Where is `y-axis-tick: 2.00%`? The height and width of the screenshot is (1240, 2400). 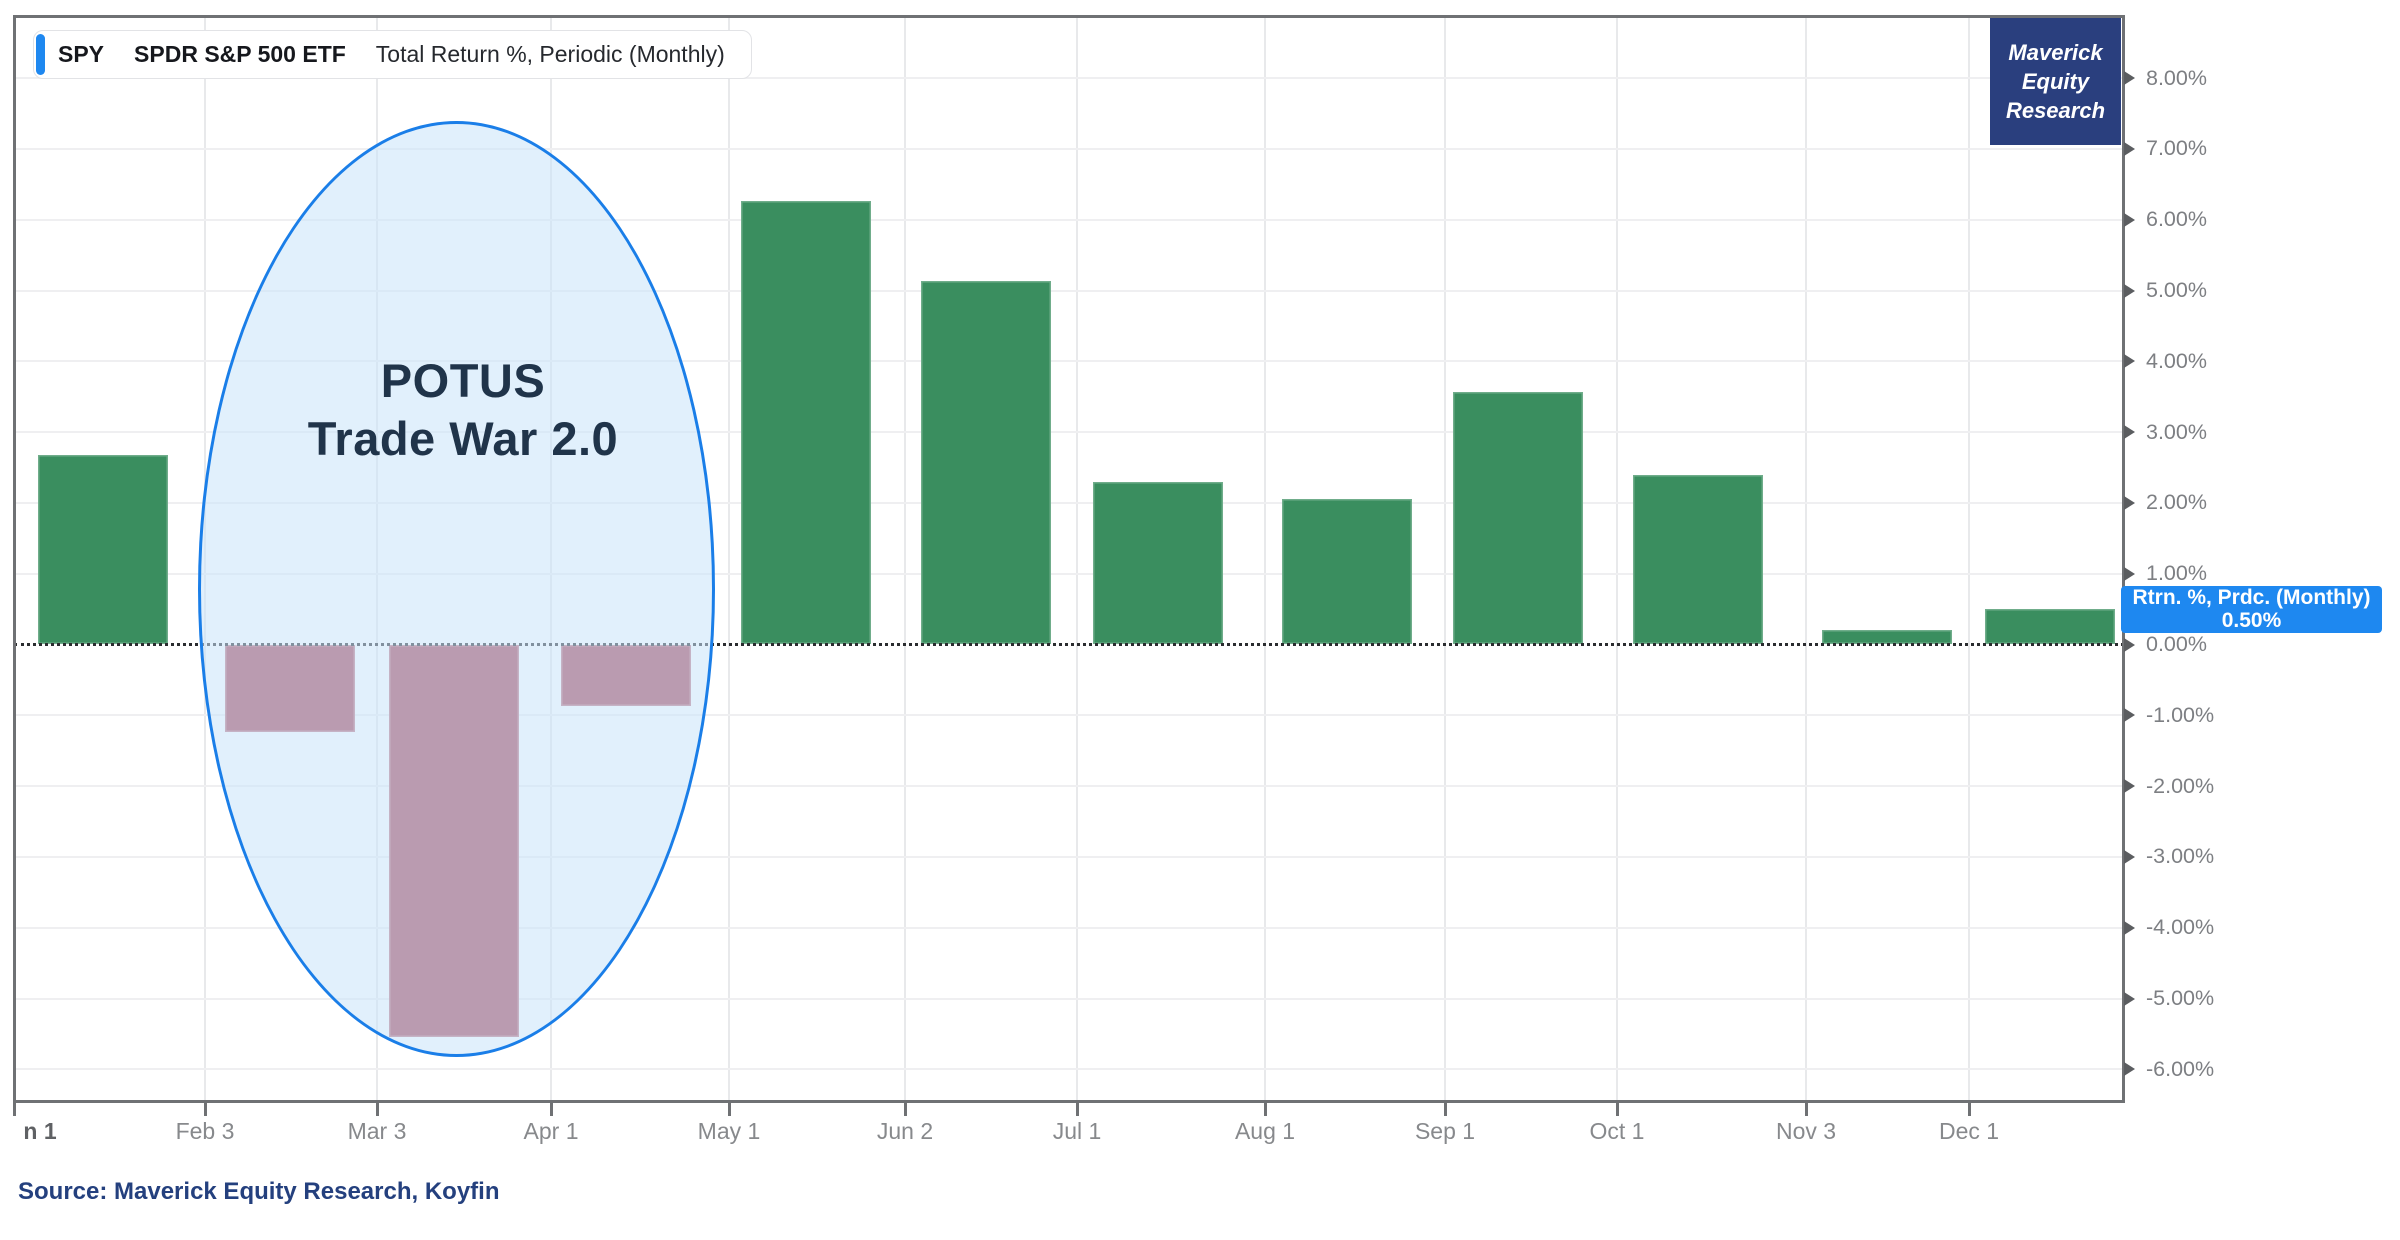 y-axis-tick: 2.00% is located at coordinates (2165, 503).